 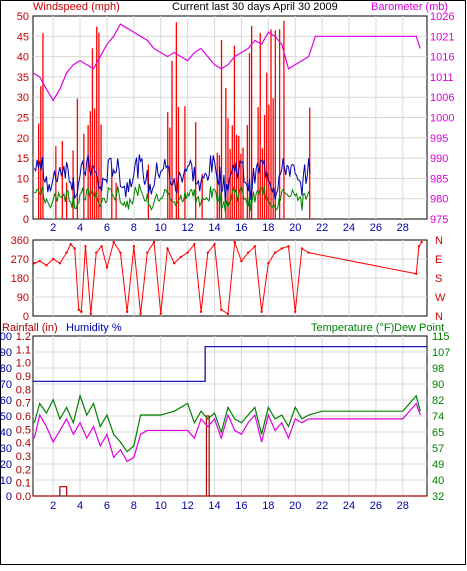 I want to click on wind-x-tick: 18, so click(x=268, y=228).